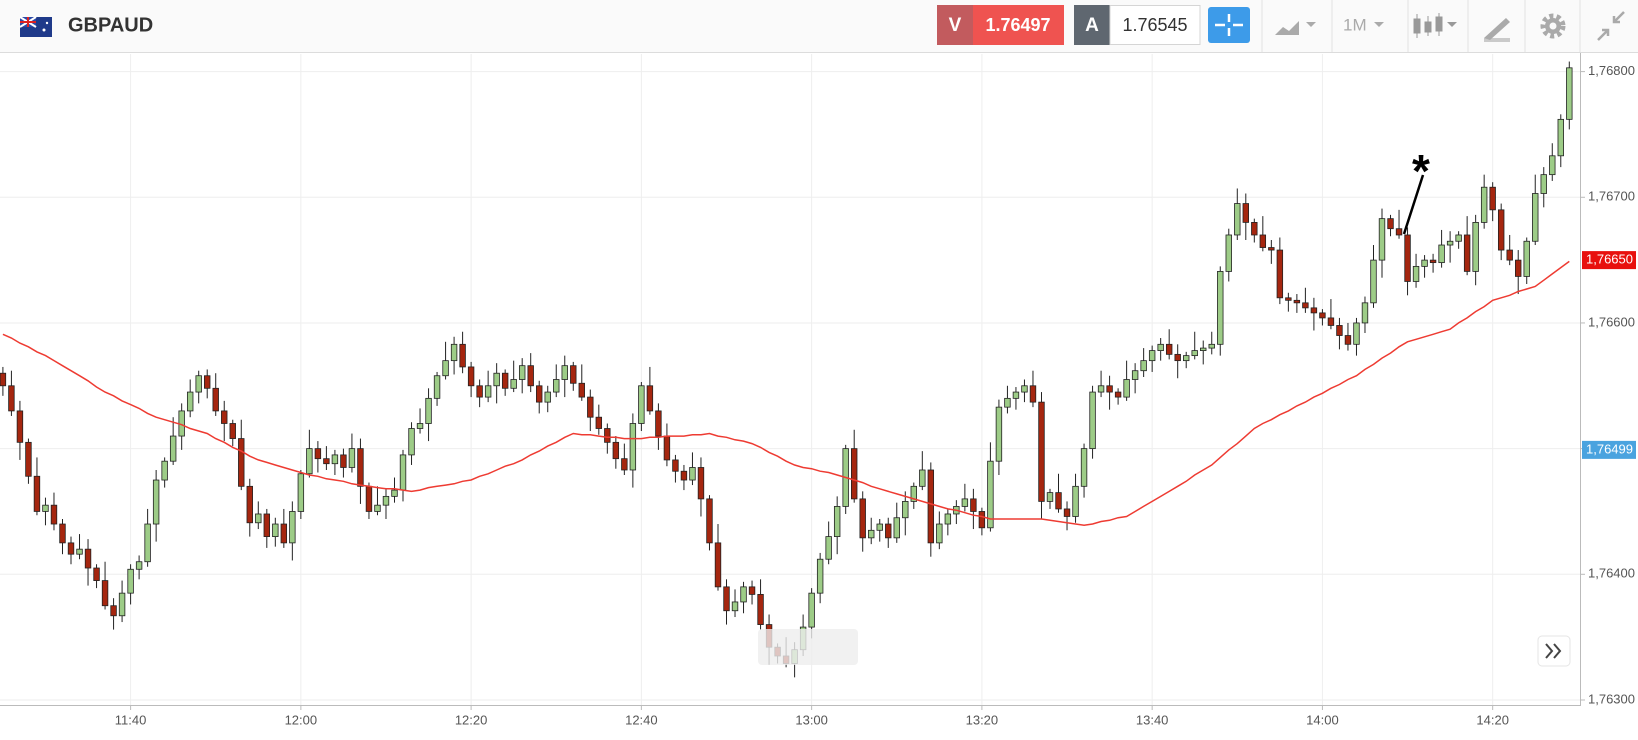  What do you see at coordinates (1000, 25) in the screenshot?
I see `sell-button: V 1.76497` at bounding box center [1000, 25].